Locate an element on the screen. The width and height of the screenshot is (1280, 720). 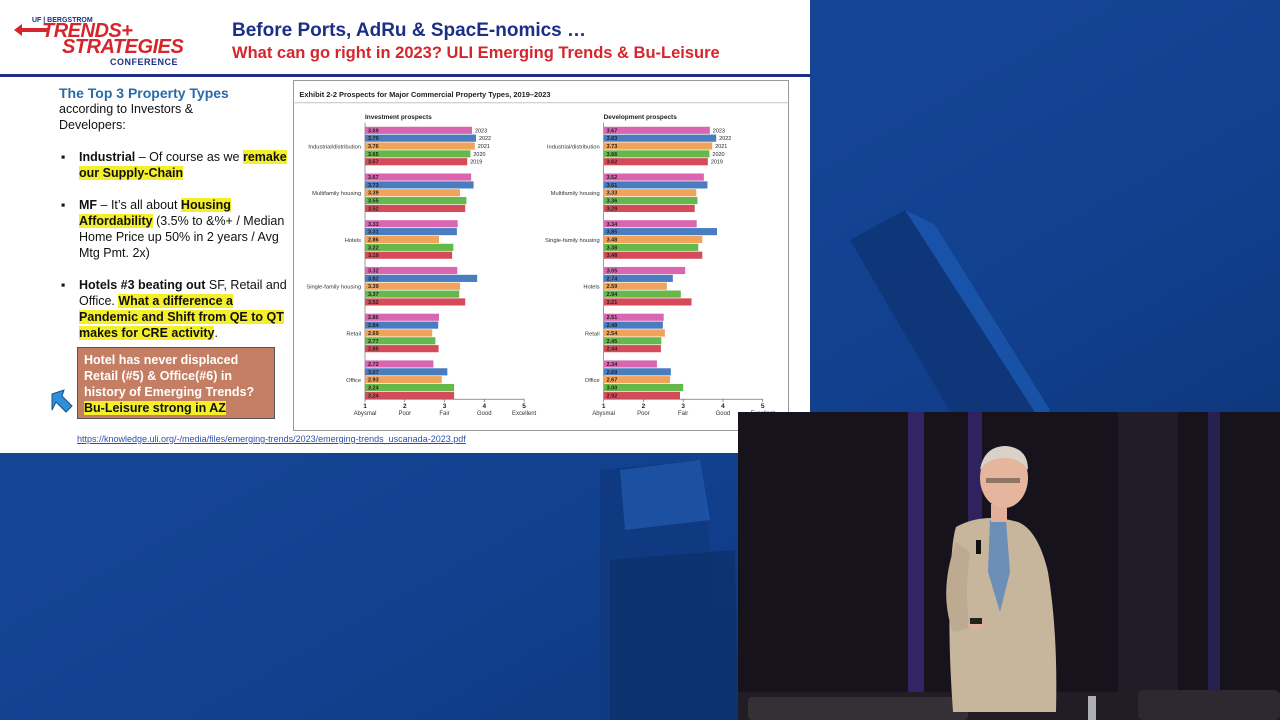
bar-value-label: 2.54 is located at coordinates (612, 334).